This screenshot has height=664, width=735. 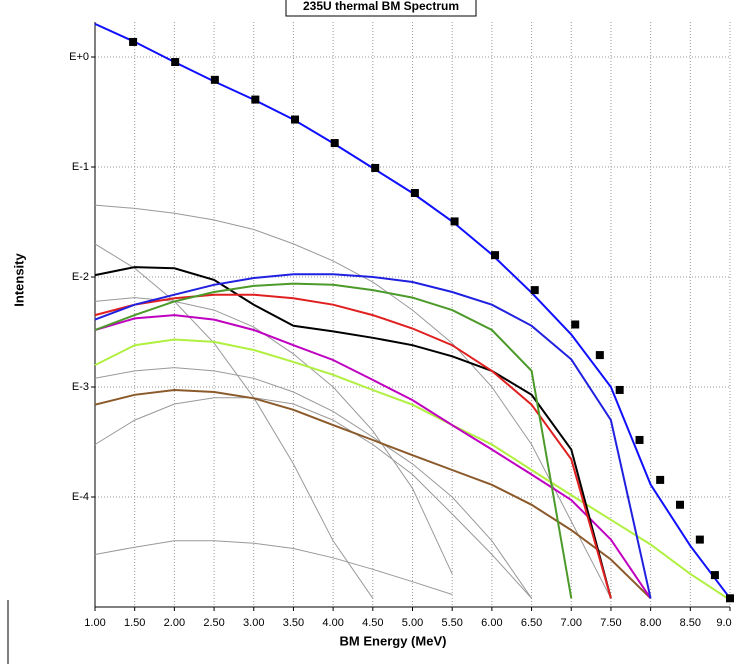 I want to click on x-tick-label: 7.00, so click(x=571, y=623).